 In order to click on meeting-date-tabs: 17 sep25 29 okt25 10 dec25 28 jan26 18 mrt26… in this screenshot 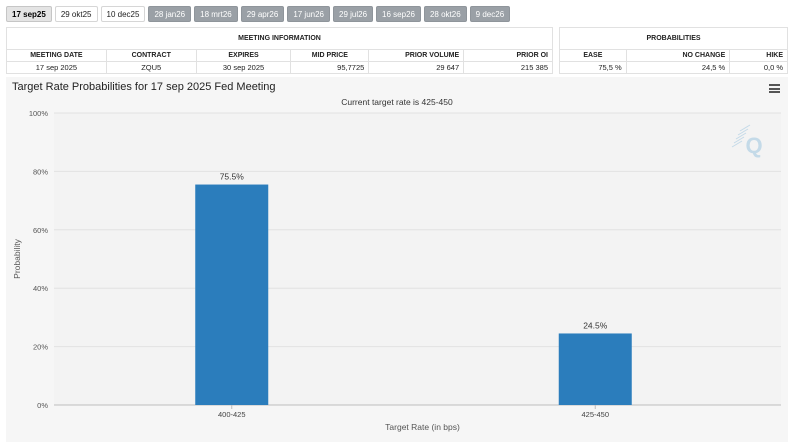, I will do `click(258, 14)`.